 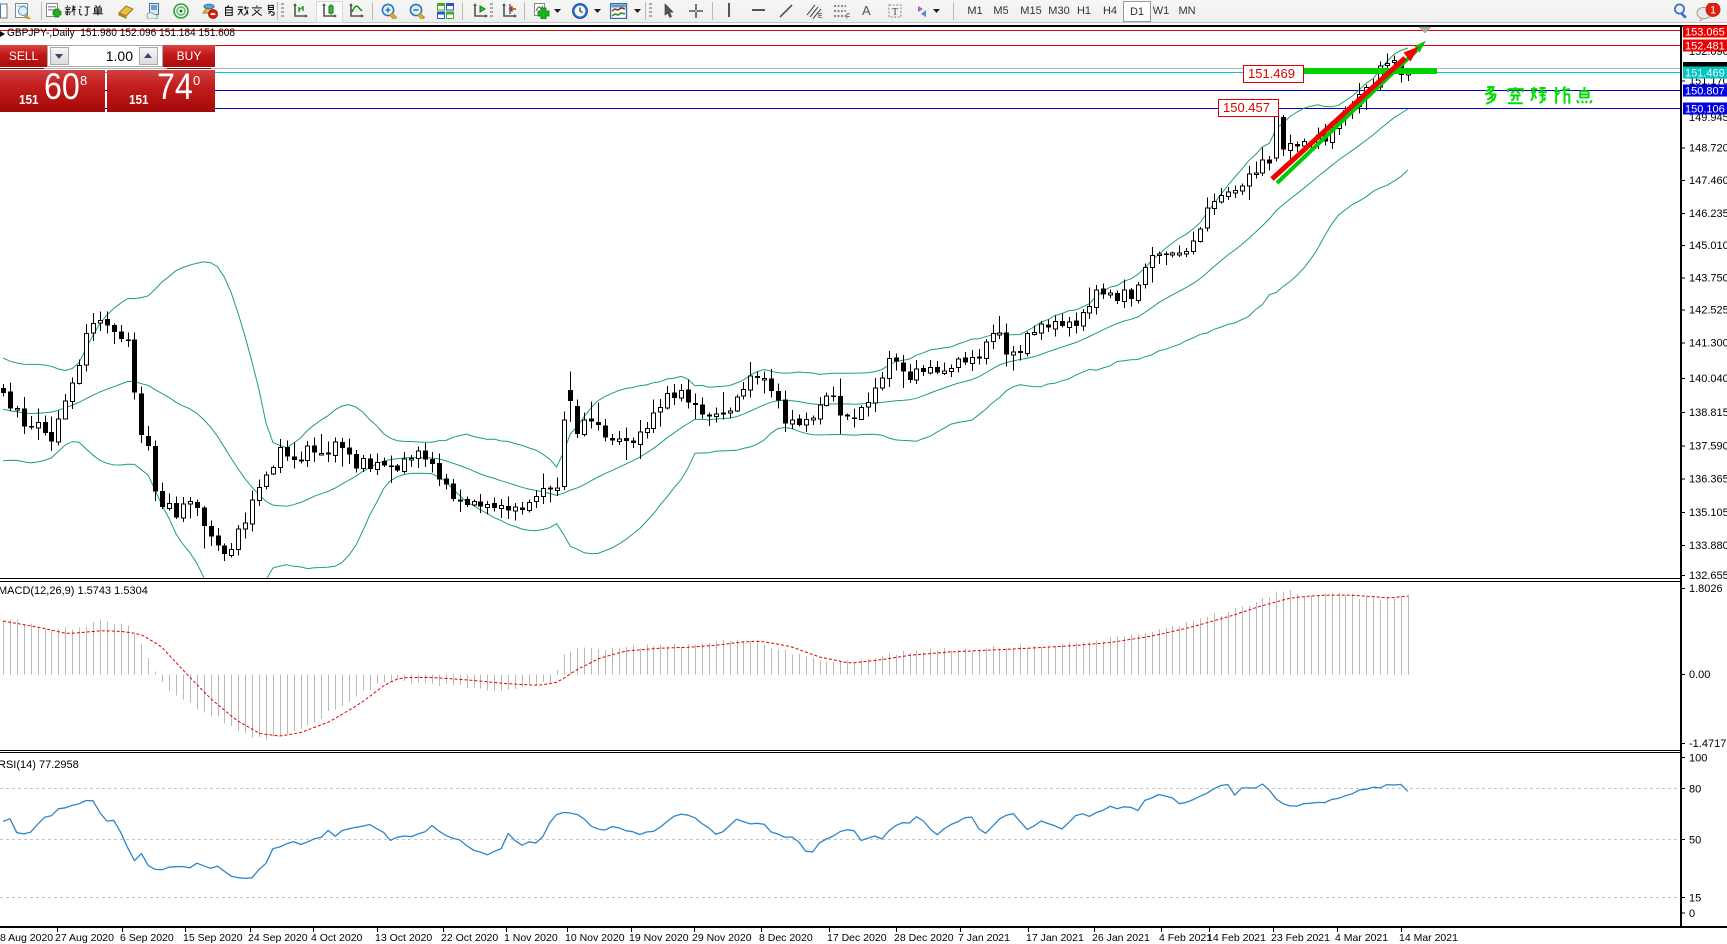 What do you see at coordinates (1428, 938) in the screenshot?
I see `svg-text: 14 Mar 2021` at bounding box center [1428, 938].